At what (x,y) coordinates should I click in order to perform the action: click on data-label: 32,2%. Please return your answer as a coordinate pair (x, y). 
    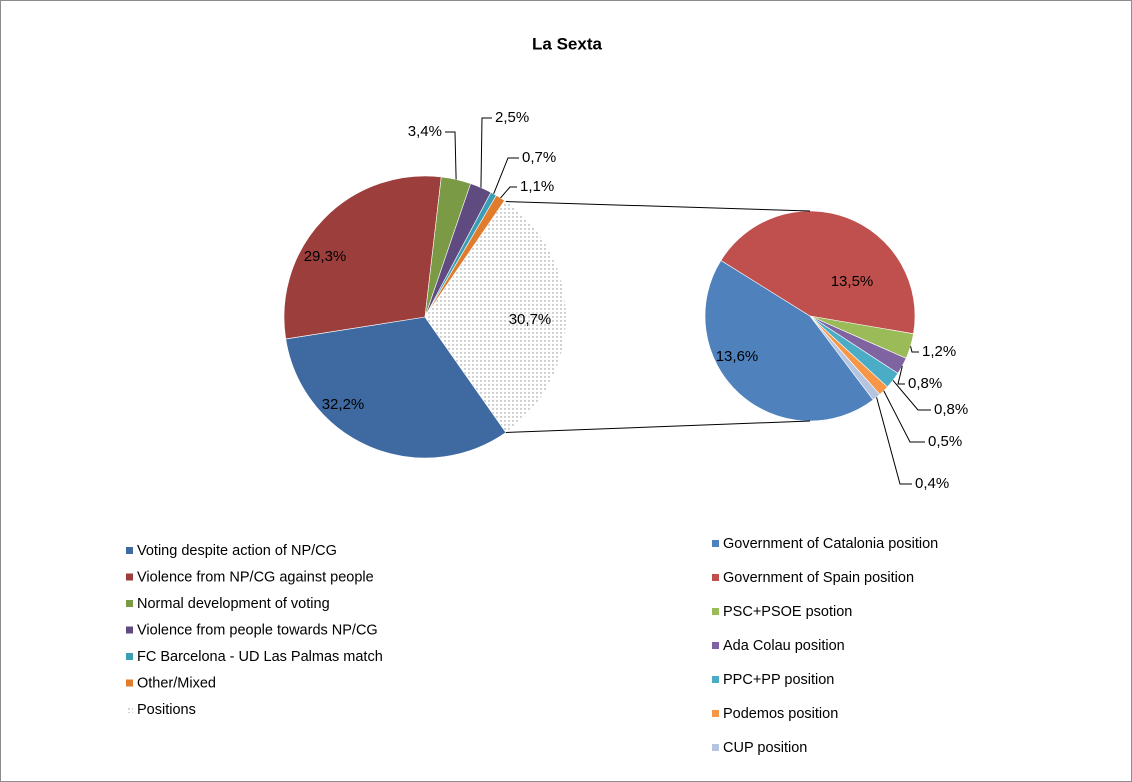
    Looking at the image, I should click on (343, 404).